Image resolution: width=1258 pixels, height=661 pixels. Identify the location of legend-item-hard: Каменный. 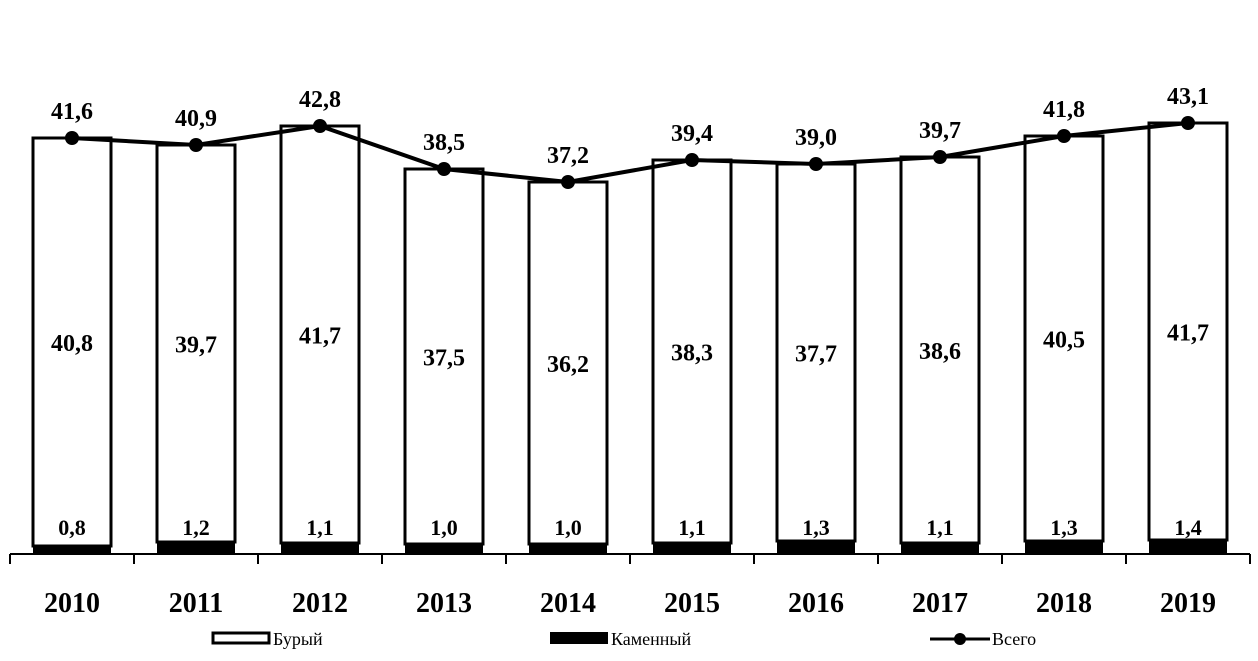
(620, 639).